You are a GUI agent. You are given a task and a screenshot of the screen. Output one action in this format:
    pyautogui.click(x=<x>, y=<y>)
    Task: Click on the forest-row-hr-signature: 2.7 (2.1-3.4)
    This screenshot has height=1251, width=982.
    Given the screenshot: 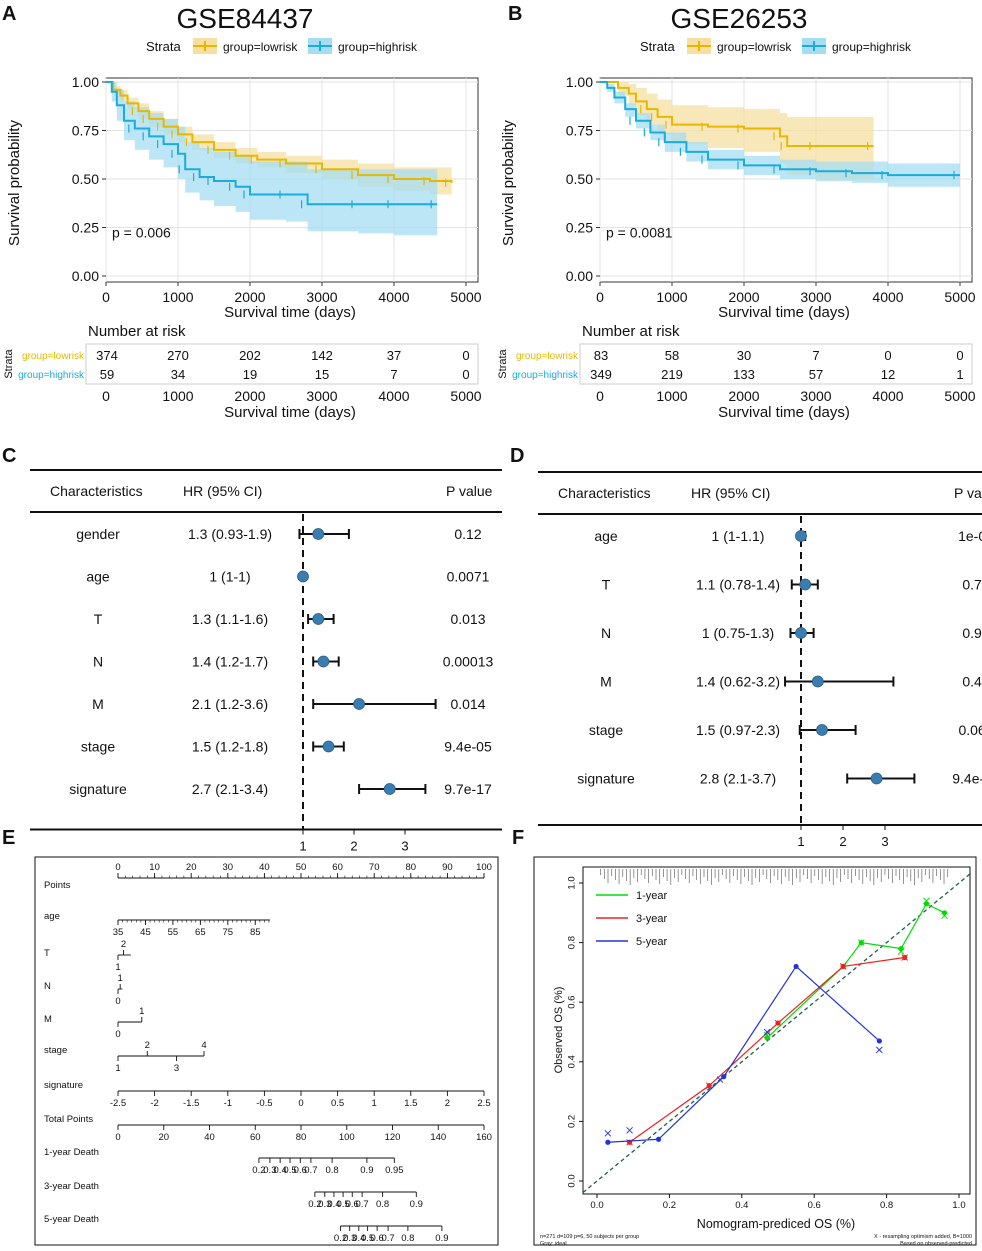 What is the action you would take?
    pyautogui.click(x=230, y=789)
    